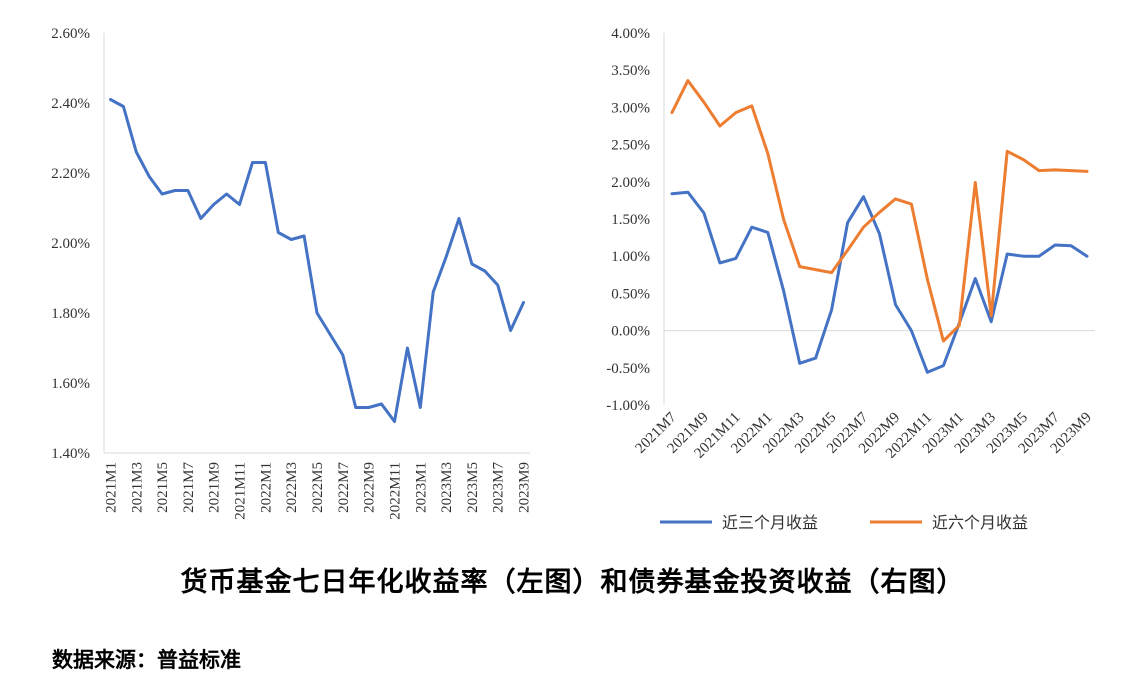  Describe the element at coordinates (70, 174) in the screenshot. I see `y-tick-label: 2.20%` at that location.